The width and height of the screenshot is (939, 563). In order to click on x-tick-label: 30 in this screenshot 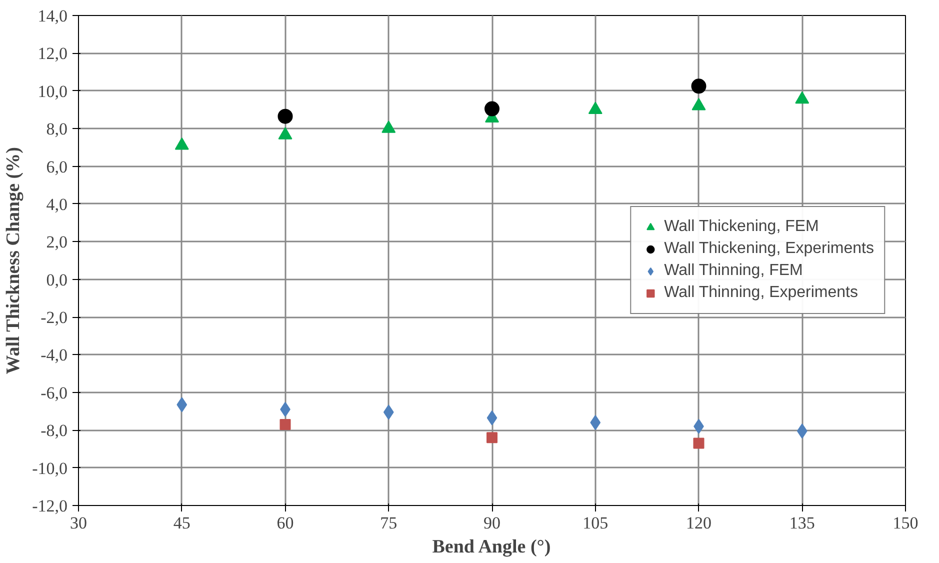, I will do `click(78, 523)`.